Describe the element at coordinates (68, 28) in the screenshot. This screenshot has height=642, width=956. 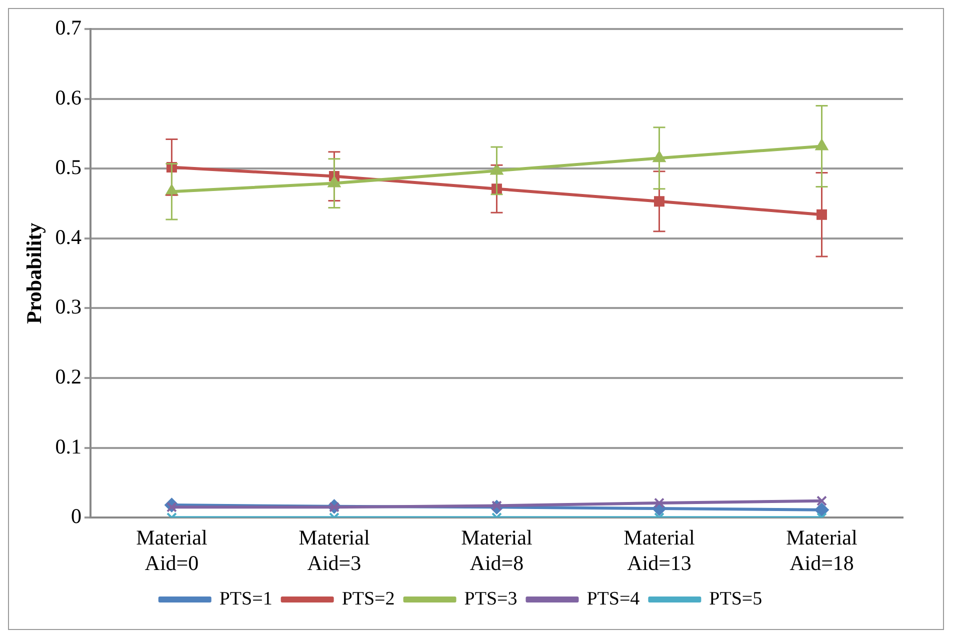
I see `y-tick-label: 0.7` at that location.